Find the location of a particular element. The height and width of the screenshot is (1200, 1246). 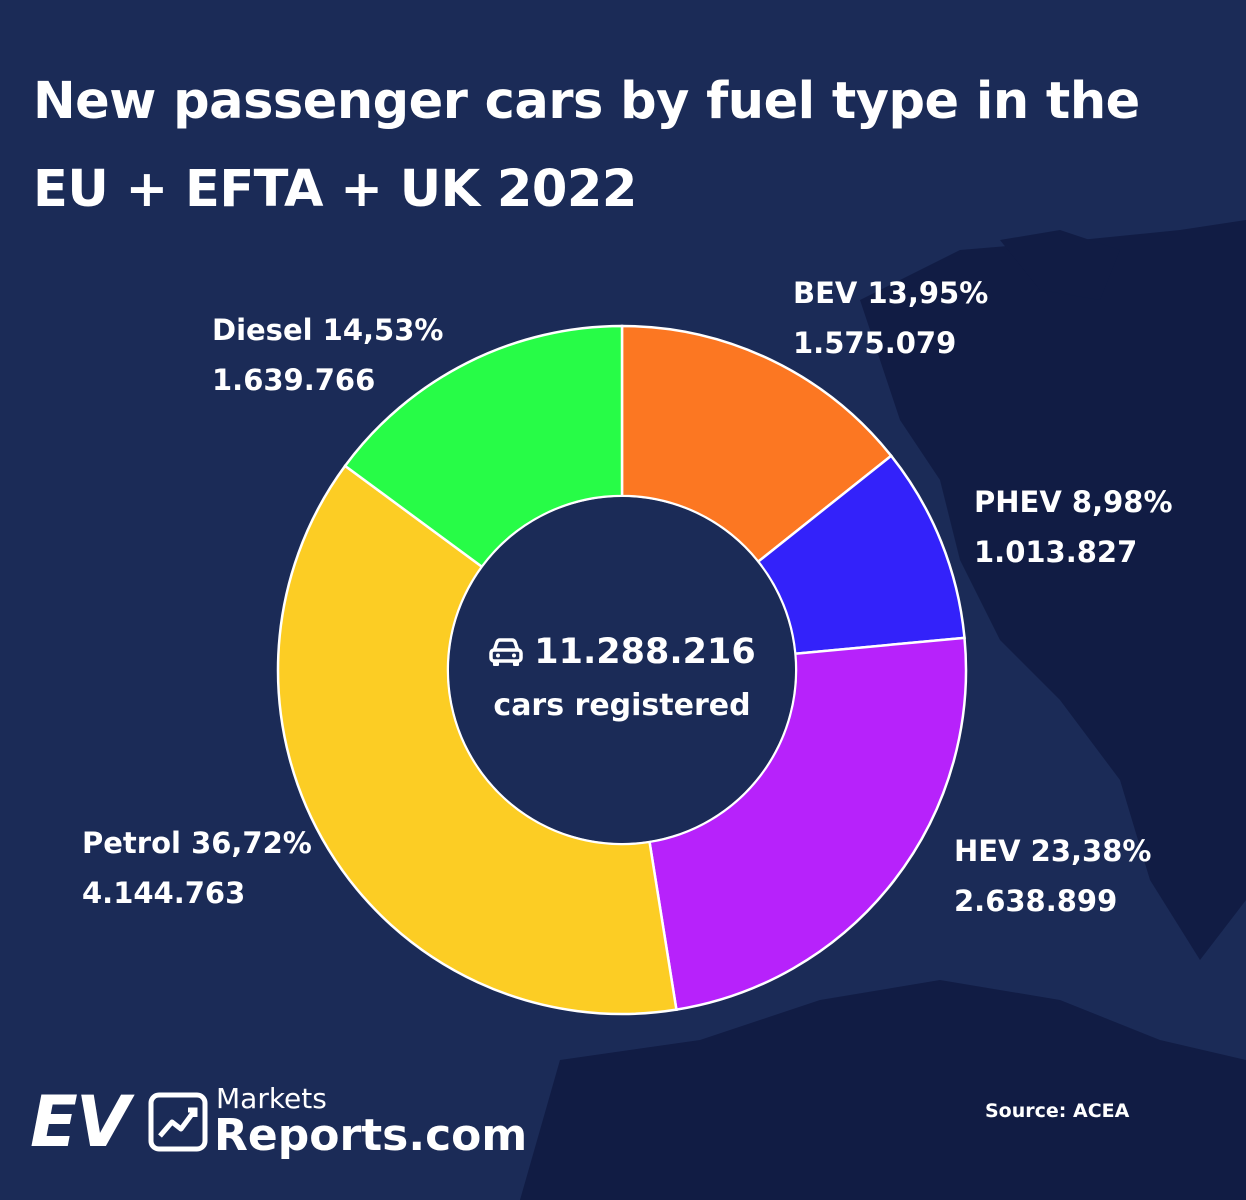

slice-percent: 8,98% is located at coordinates (1122, 502).